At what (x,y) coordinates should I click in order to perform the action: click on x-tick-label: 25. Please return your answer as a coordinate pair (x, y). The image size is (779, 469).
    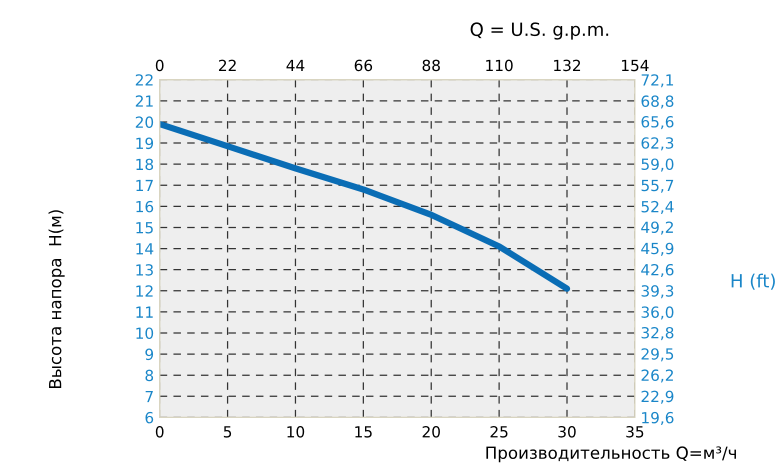
    Looking at the image, I should click on (499, 432).